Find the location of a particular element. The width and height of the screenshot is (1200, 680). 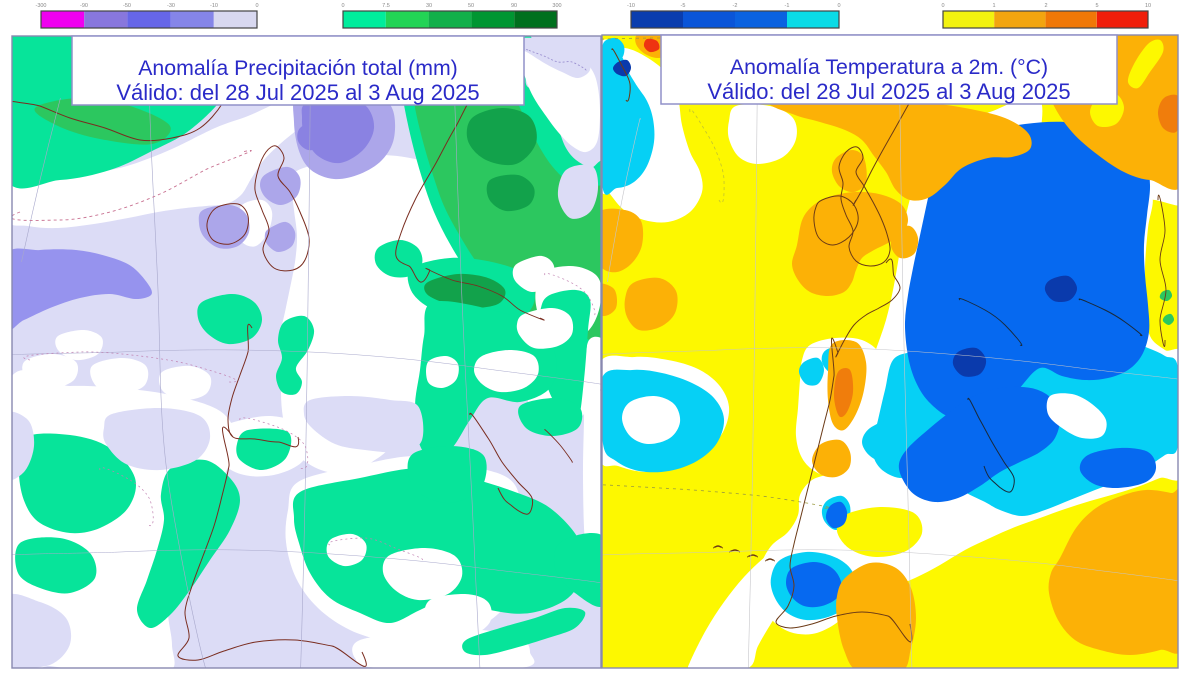

svg-text:Anomalía Precipitación total (: Anomalía Precipitación total (mm) is located at coordinates (298, 68).